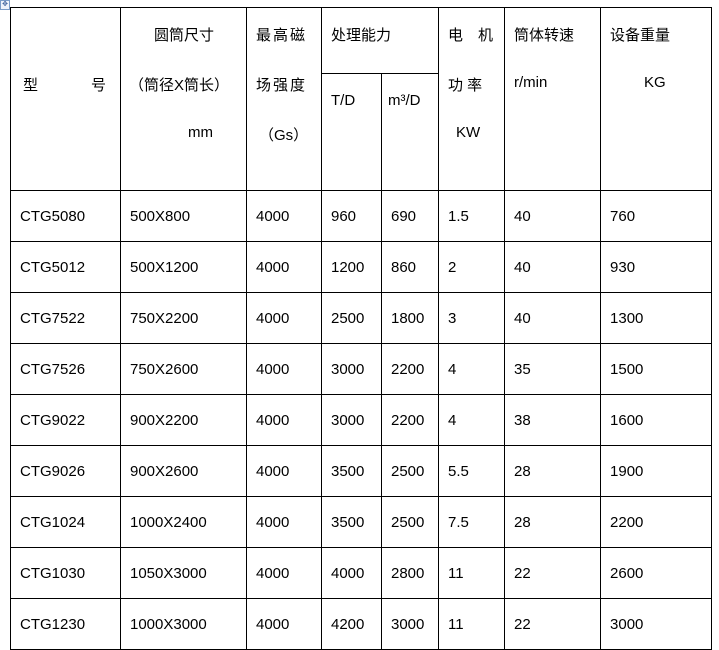  What do you see at coordinates (640, 35) in the screenshot?
I see `header-text: 设备重量` at bounding box center [640, 35].